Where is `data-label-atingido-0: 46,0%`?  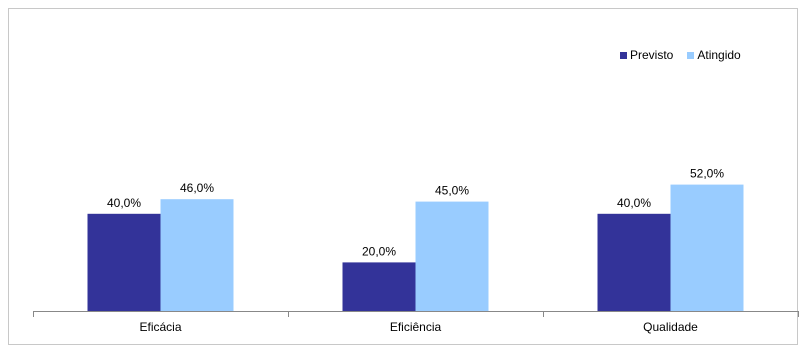
data-label-atingido-0: 46,0% is located at coordinates (197, 188).